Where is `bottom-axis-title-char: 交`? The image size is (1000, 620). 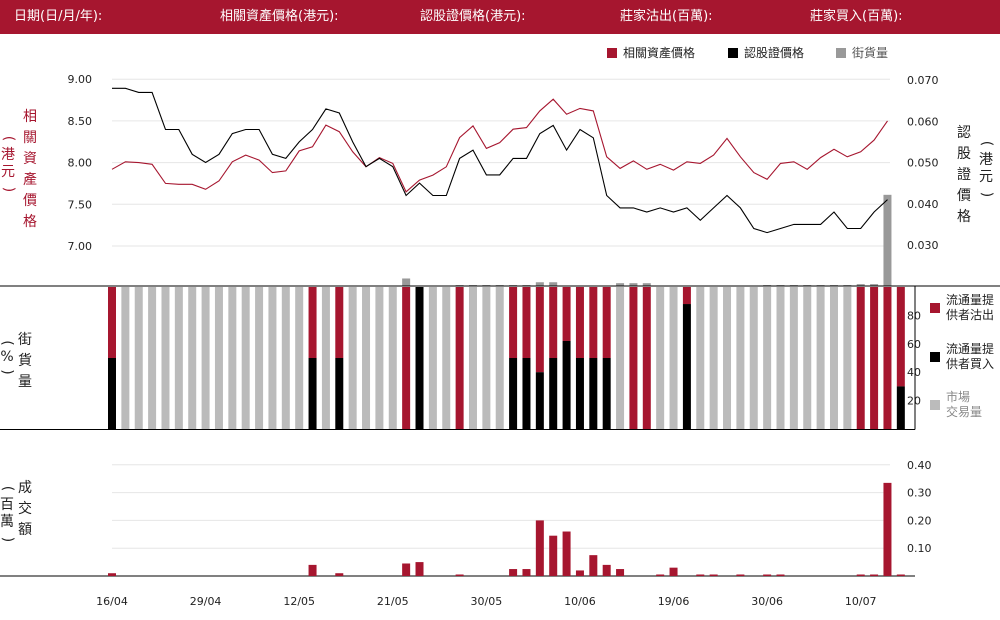 bottom-axis-title-char: 交 is located at coordinates (25, 509).